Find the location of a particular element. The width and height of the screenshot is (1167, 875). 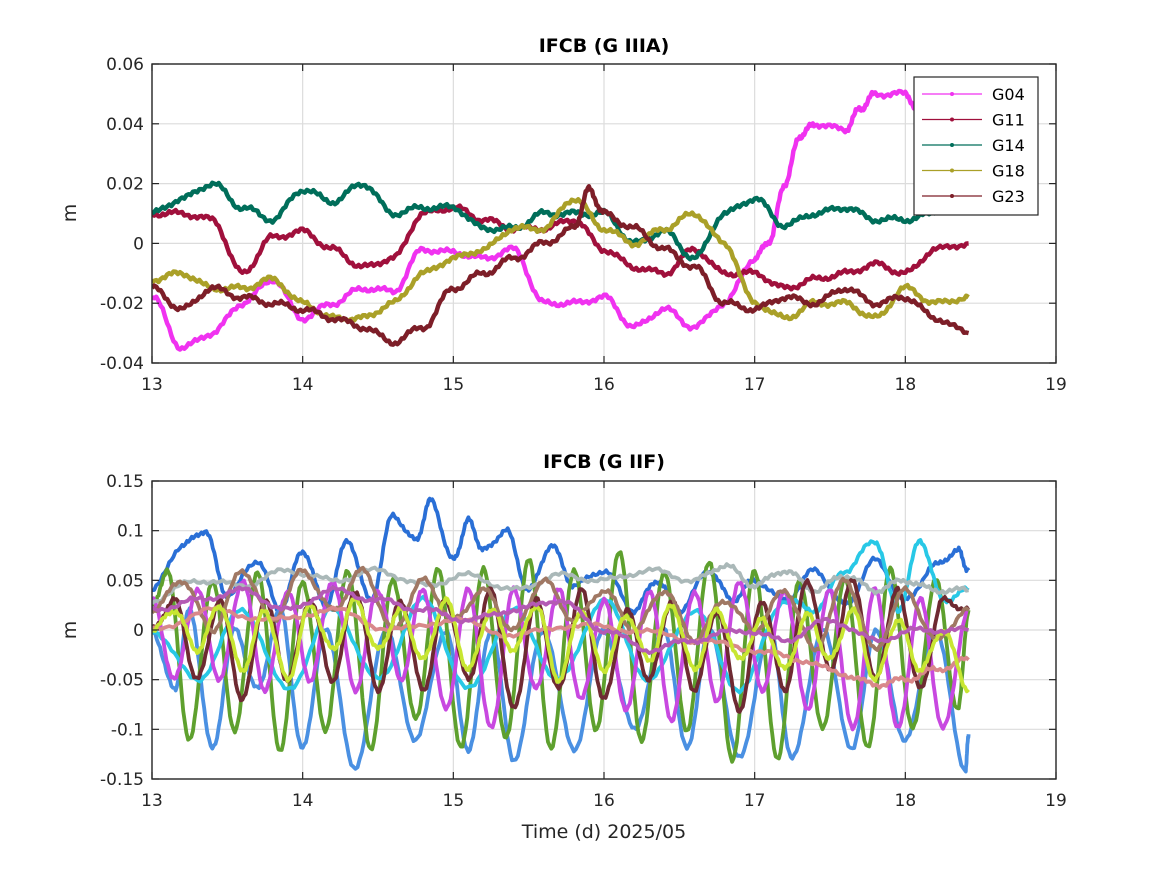

y-tick-label: 0.04 is located at coordinates (125, 125).